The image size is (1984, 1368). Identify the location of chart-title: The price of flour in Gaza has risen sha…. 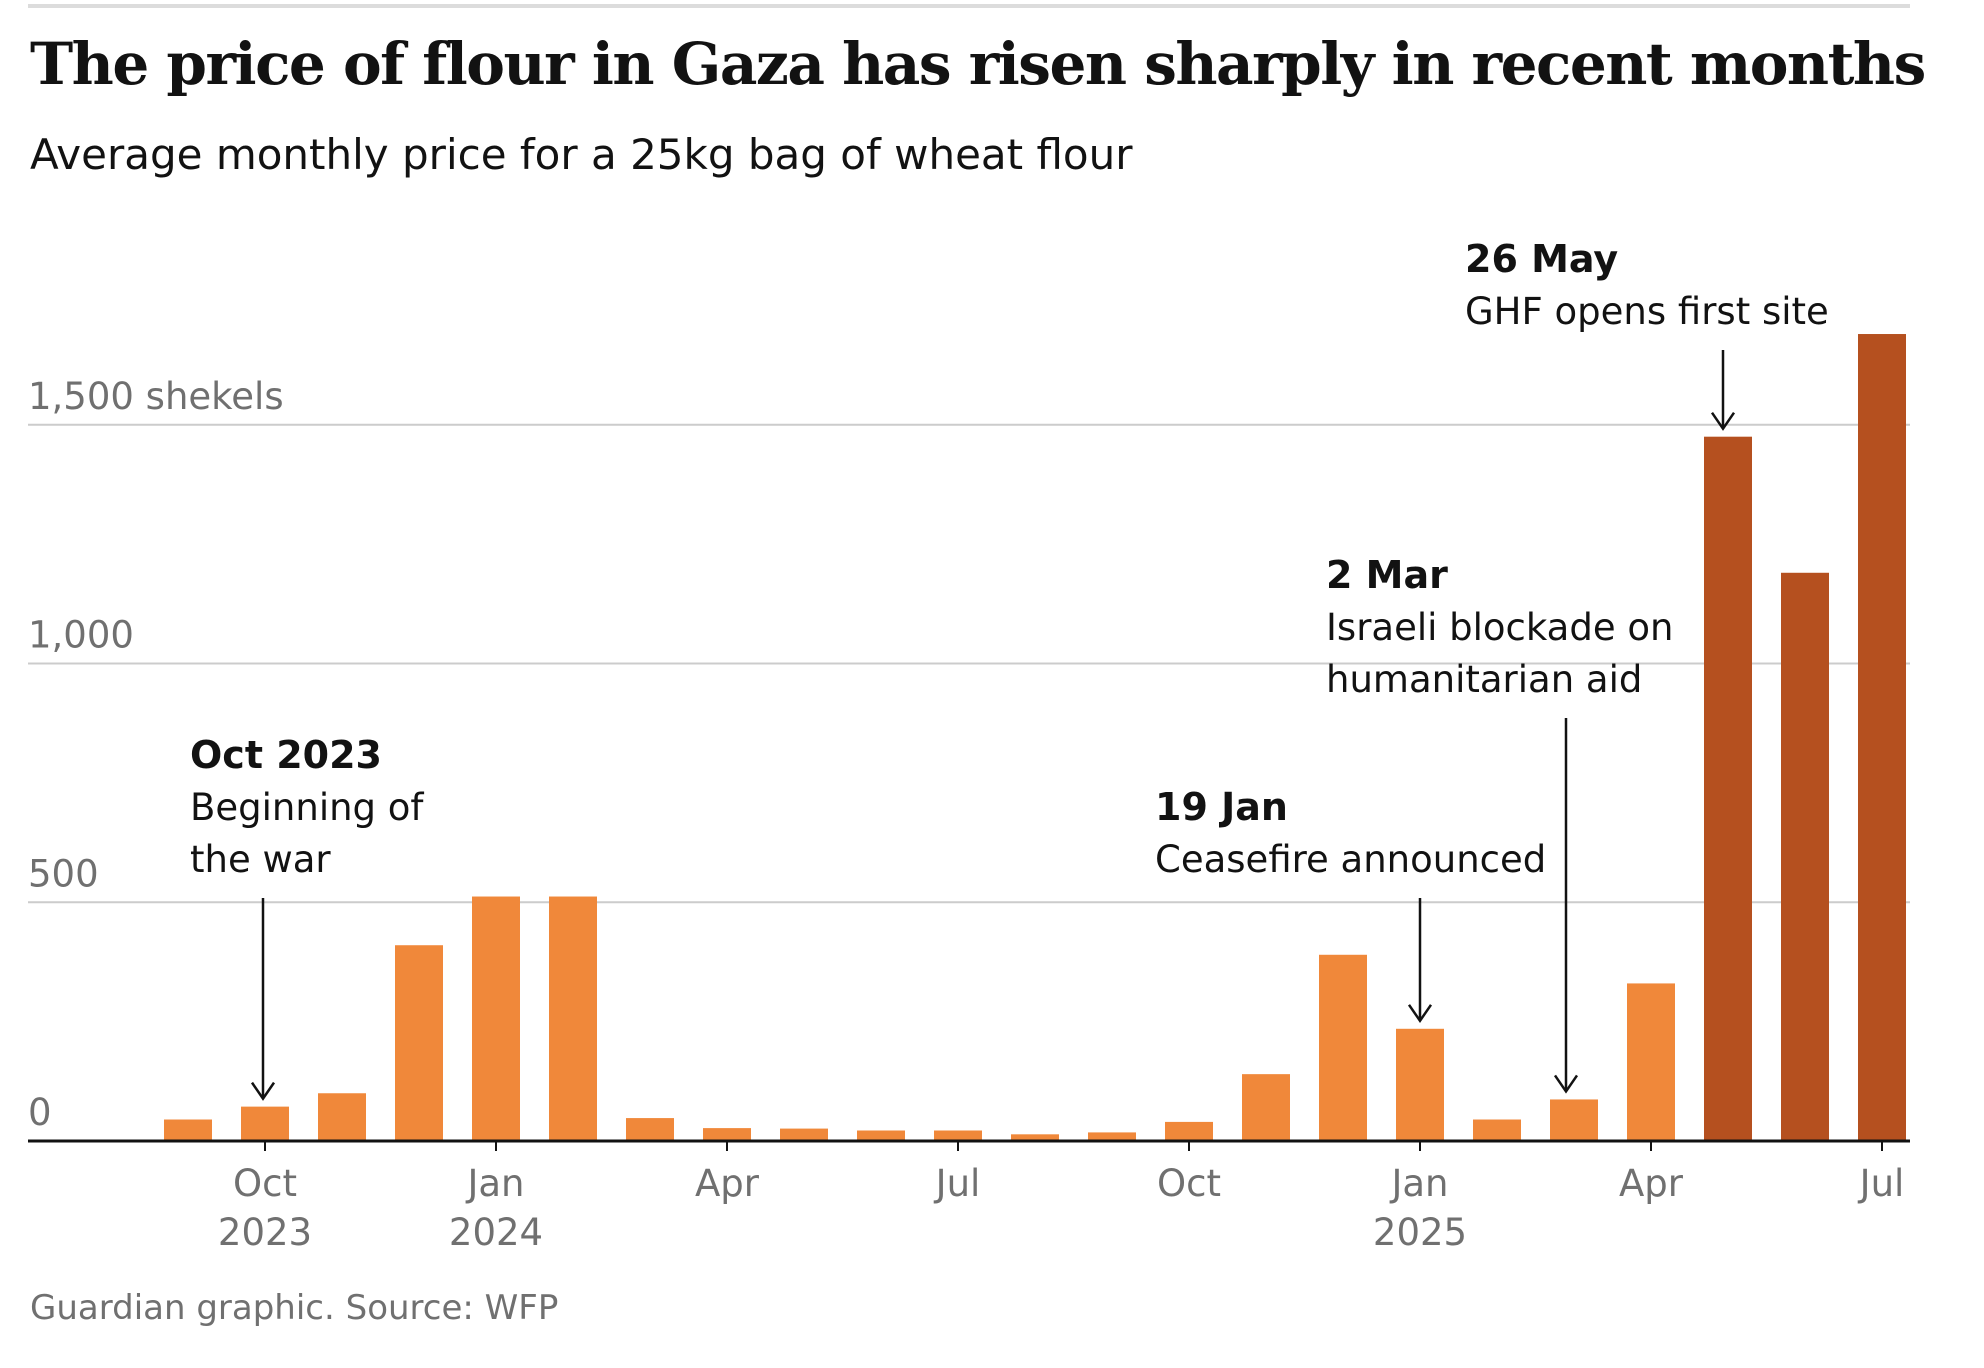
(978, 64).